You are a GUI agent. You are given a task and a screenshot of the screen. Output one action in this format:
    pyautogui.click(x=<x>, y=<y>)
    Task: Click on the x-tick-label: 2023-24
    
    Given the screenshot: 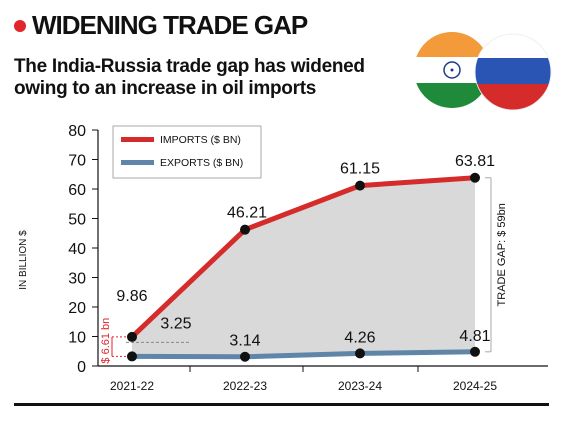 What is the action you would take?
    pyautogui.click(x=360, y=386)
    